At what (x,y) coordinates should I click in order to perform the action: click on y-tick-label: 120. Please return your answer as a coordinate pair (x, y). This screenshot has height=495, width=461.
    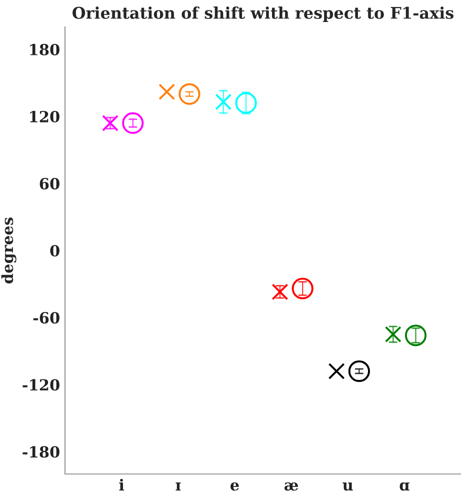
    Looking at the image, I should click on (45, 116).